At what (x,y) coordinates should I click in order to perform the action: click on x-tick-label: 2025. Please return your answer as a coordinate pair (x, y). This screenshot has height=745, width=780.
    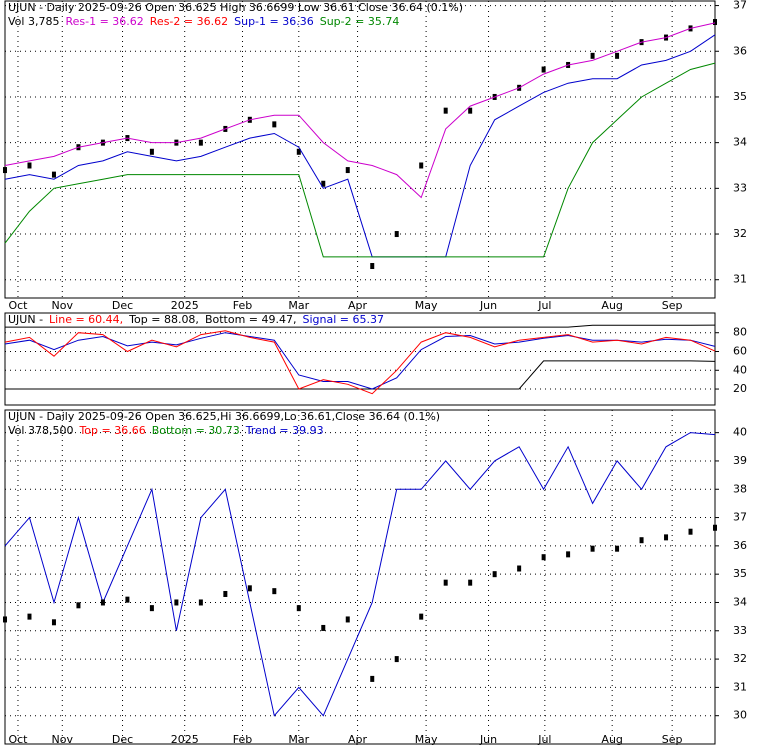
    Looking at the image, I should click on (185, 739).